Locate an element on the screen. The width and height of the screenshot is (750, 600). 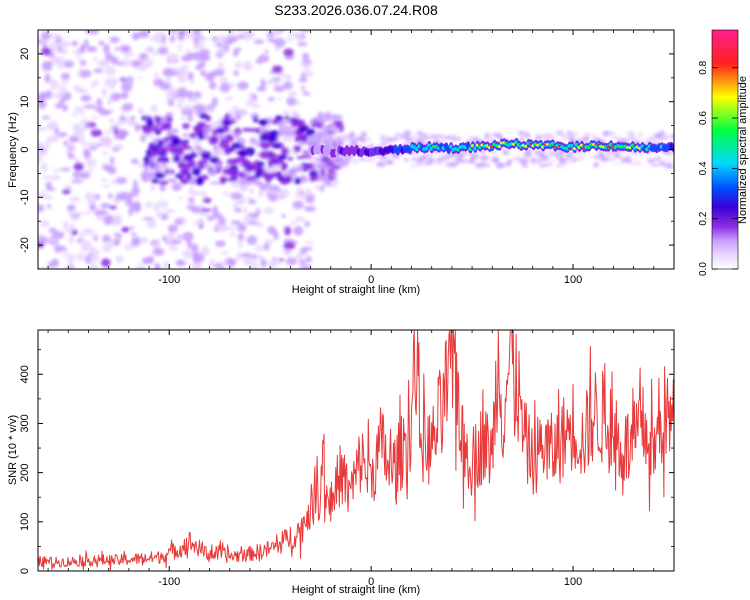
snr-y-label: SNR (10 * v/v) is located at coordinates (13, 450).